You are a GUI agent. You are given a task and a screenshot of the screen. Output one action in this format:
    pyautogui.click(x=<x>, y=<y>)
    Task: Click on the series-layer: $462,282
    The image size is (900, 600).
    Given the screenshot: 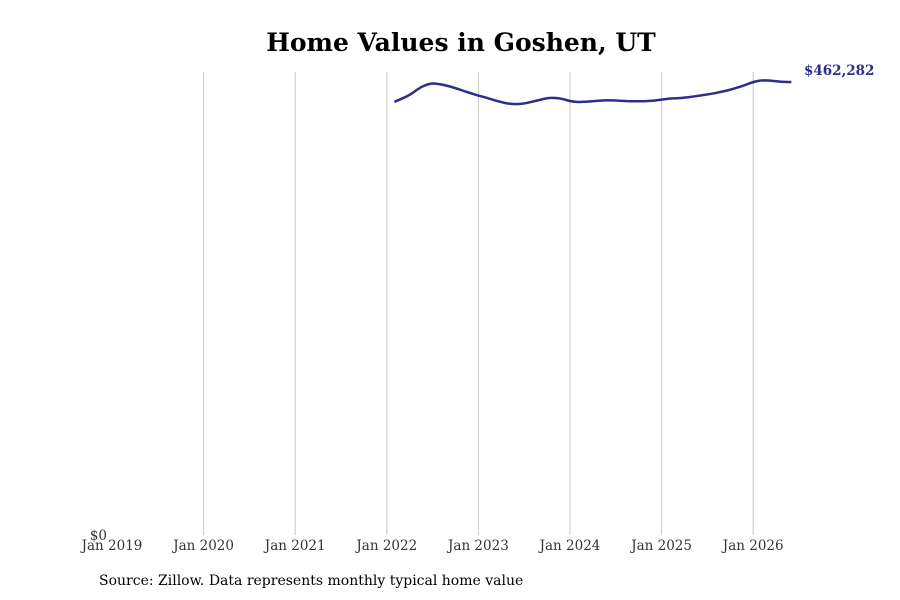 What is the action you would take?
    pyautogui.click(x=633, y=84)
    